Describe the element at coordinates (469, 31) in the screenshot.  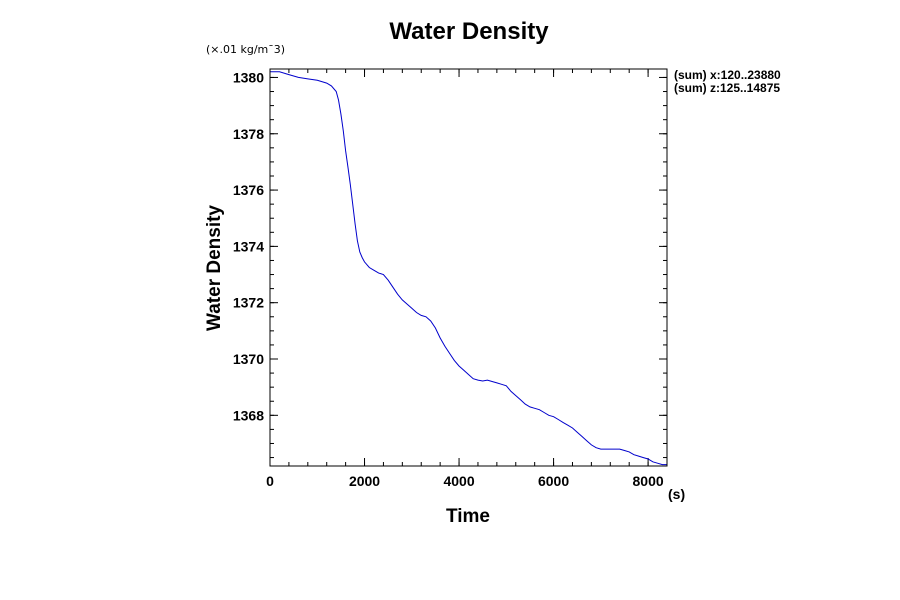
I see `chart-title: Water Density` at that location.